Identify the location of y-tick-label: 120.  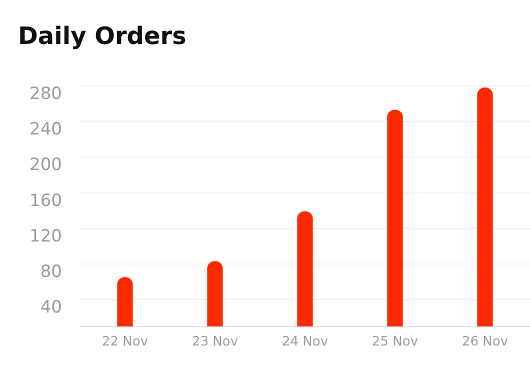
(46, 236).